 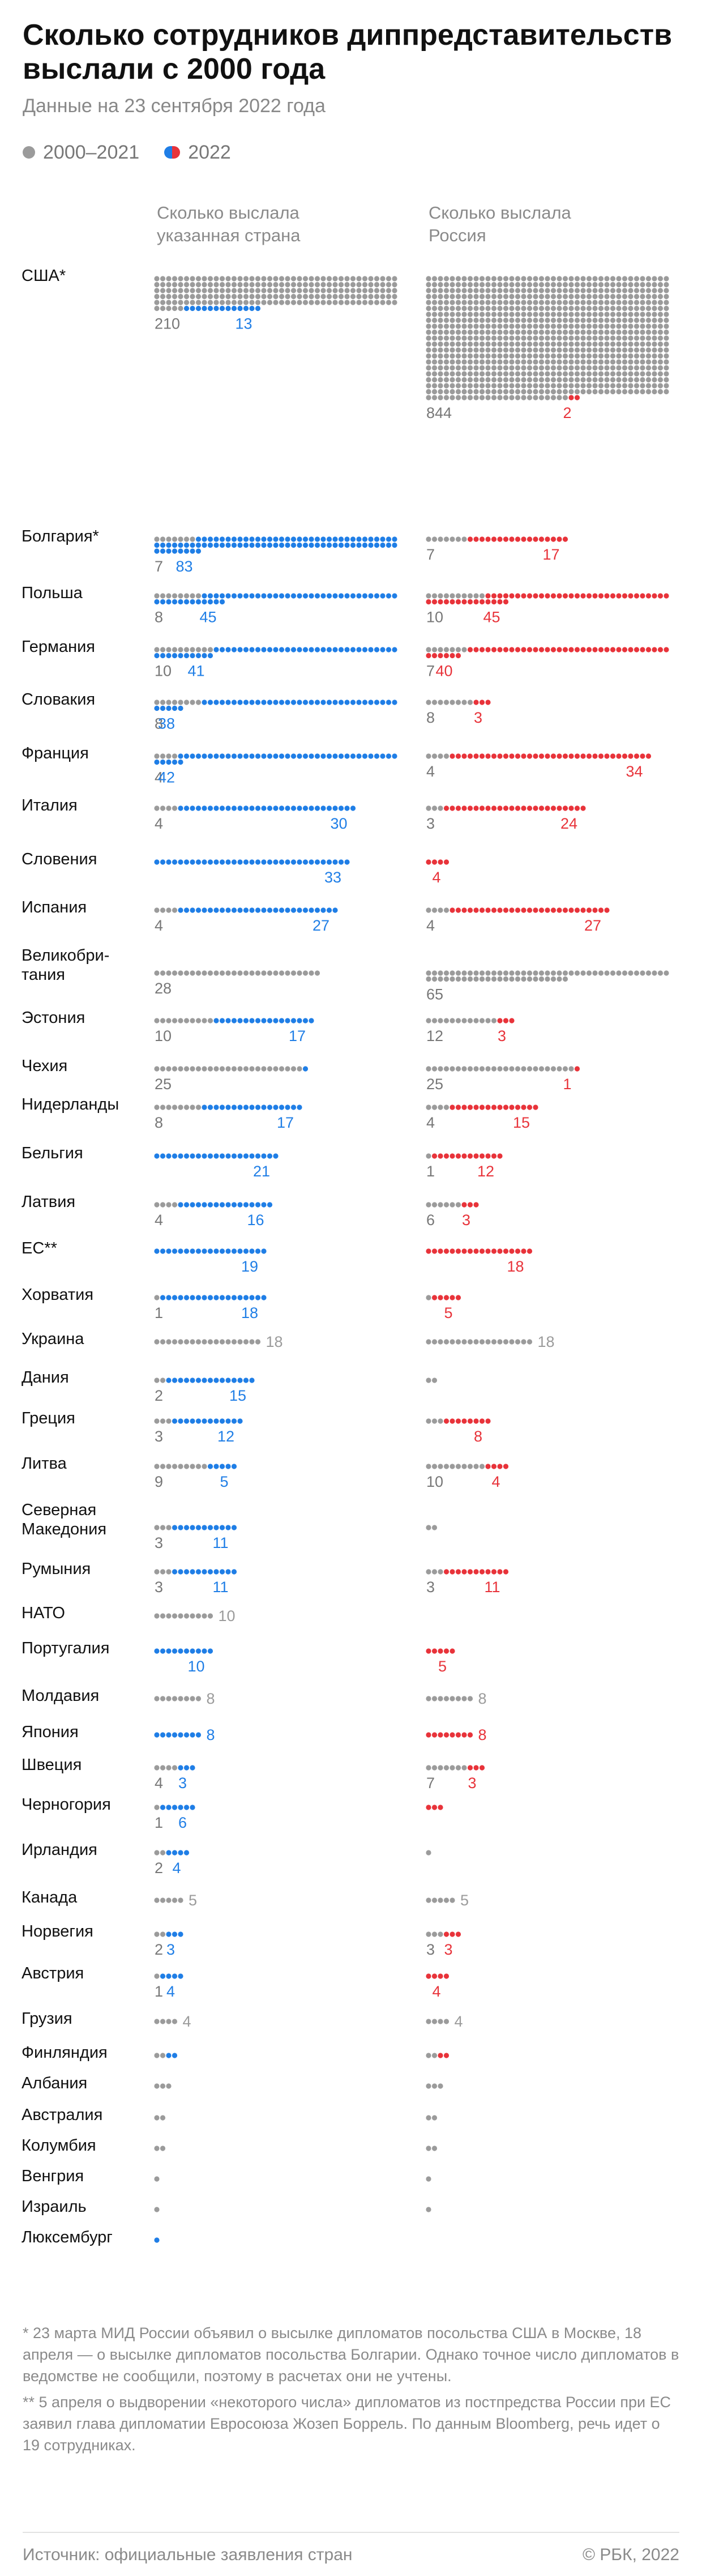 What do you see at coordinates (210, 152) in the screenshot?
I see `legend-new-label: 2022` at bounding box center [210, 152].